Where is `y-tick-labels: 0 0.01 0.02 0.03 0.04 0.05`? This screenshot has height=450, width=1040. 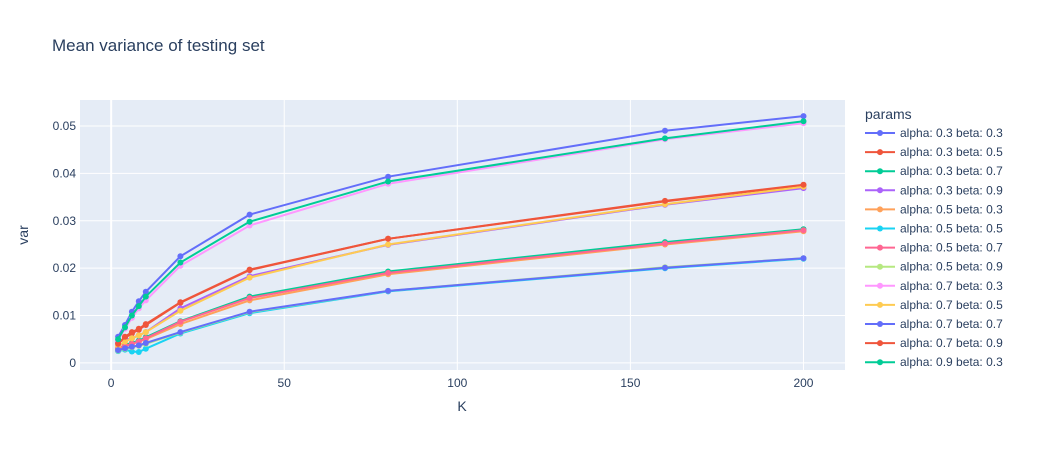
y-tick-labels: 0 0.01 0.02 0.03 0.04 0.05 is located at coordinates (65, 244).